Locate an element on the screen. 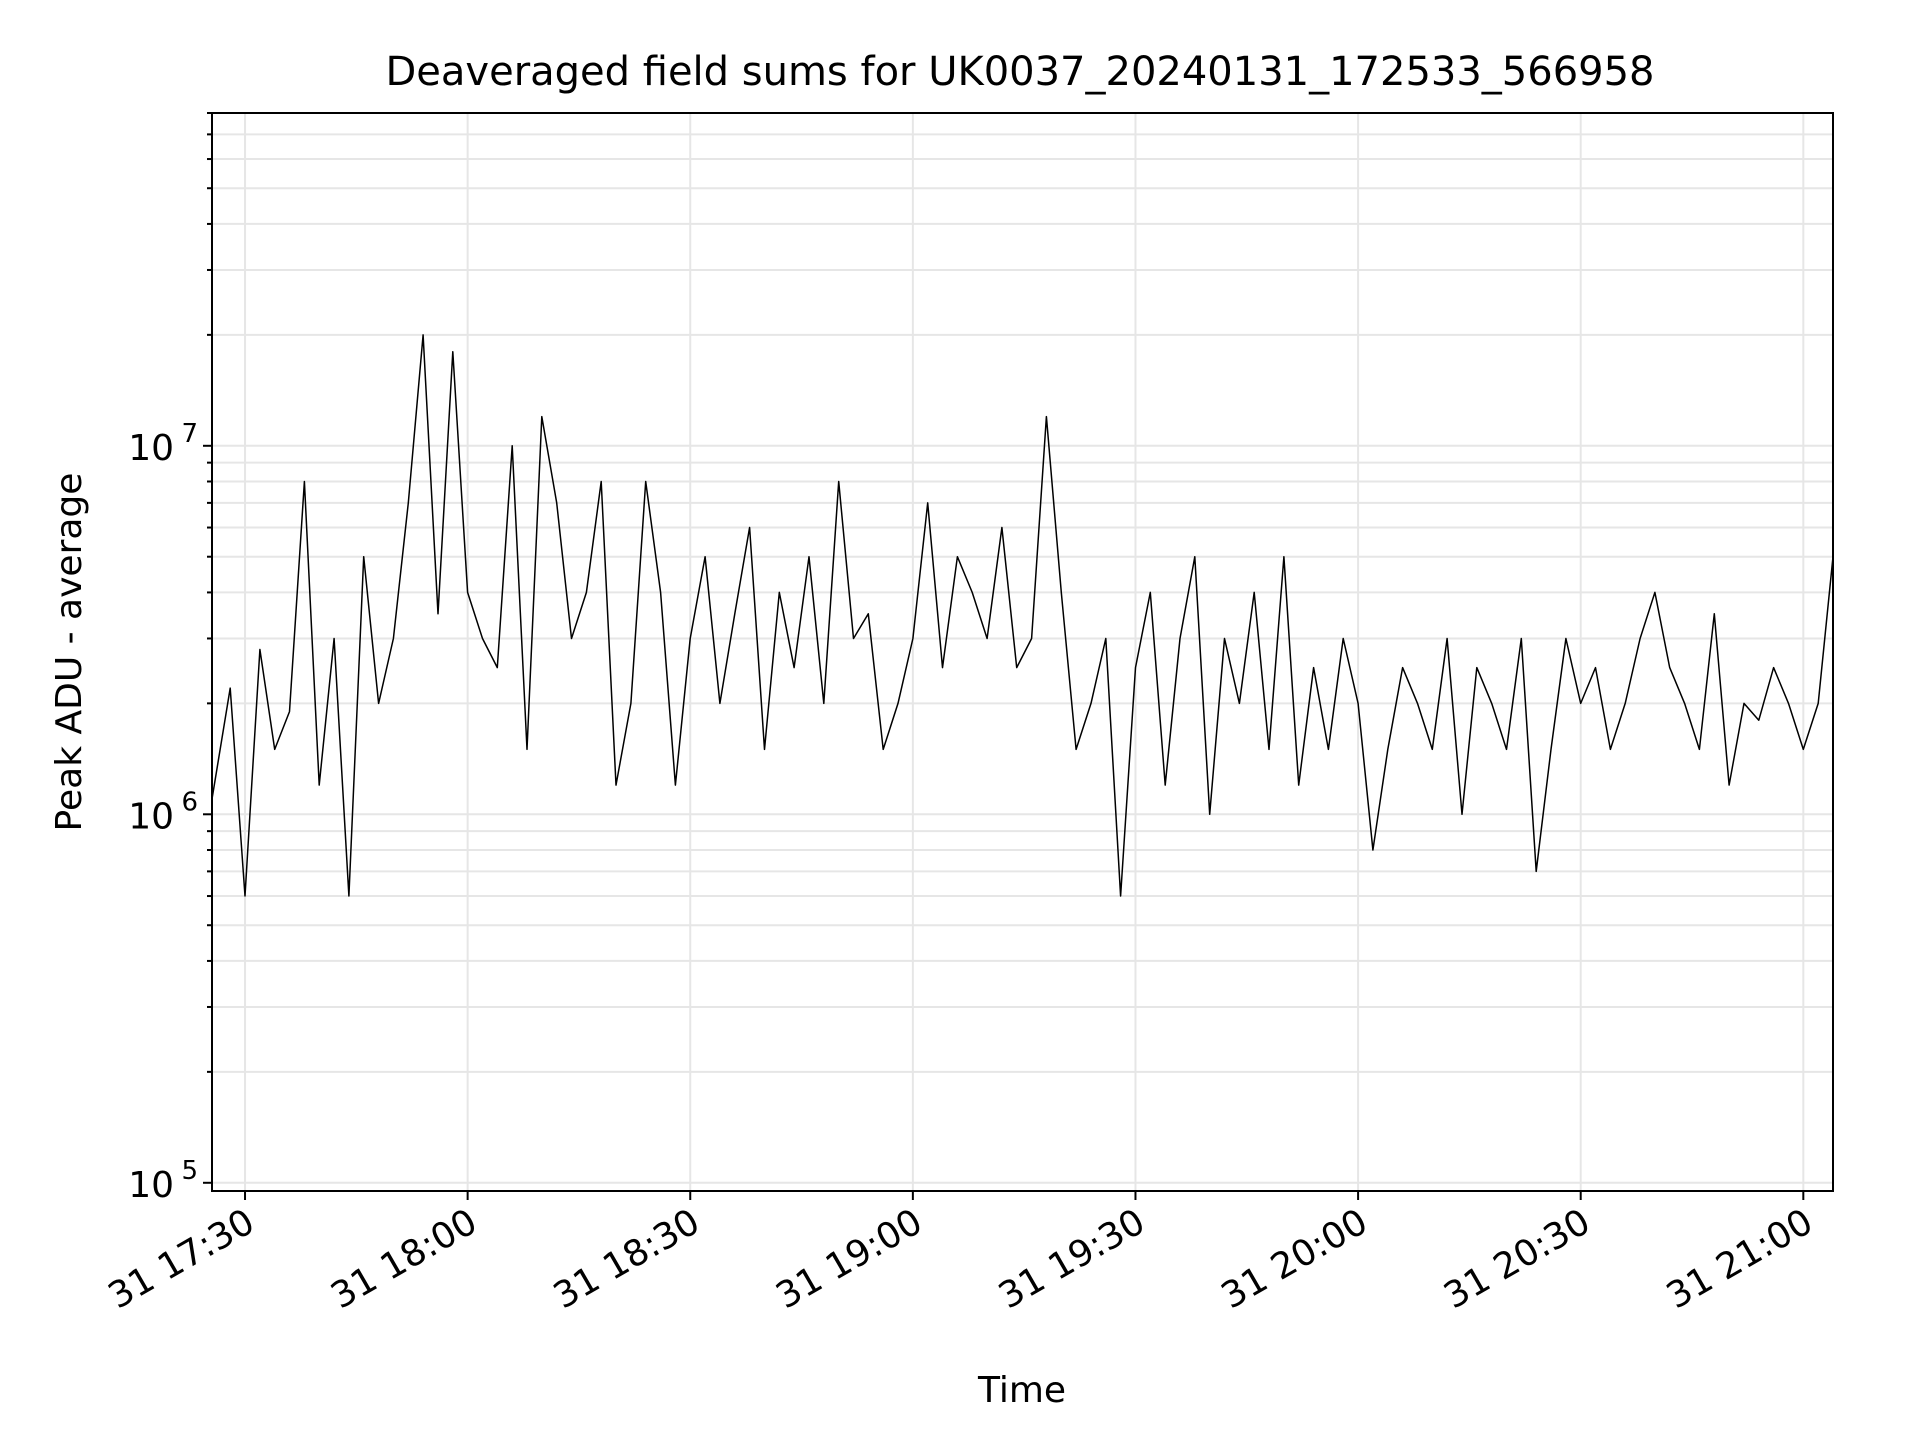 This screenshot has width=1920, height=1440. x-tick-label: 31 19:30 is located at coordinates (1072, 1259).